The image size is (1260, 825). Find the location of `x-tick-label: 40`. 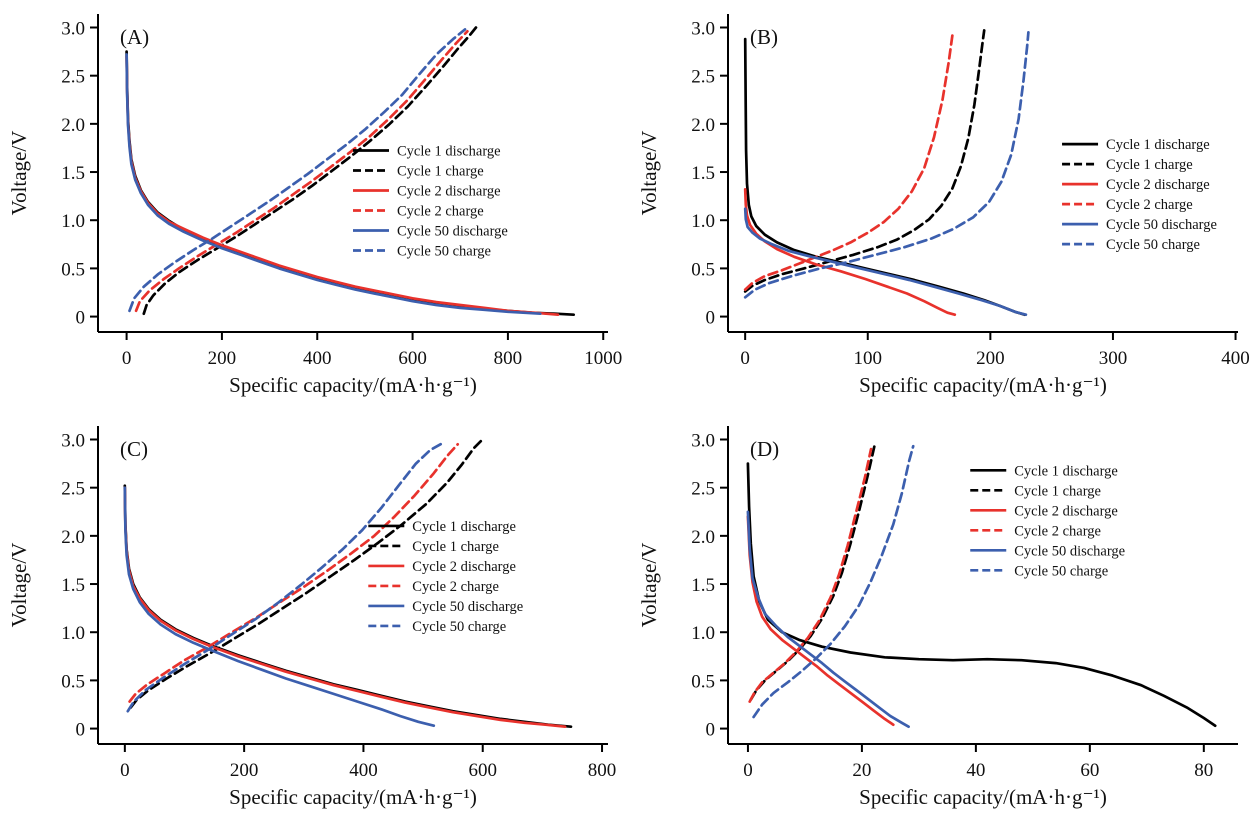

x-tick-label: 40 is located at coordinates (975, 770).